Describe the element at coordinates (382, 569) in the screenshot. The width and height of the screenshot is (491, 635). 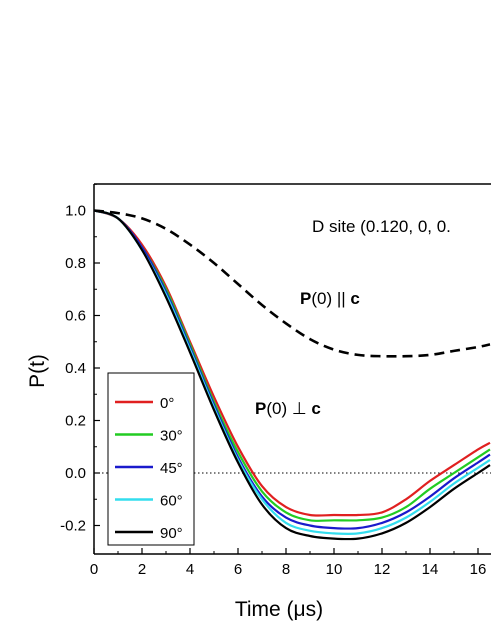
I see `x-tick-label: 12` at that location.